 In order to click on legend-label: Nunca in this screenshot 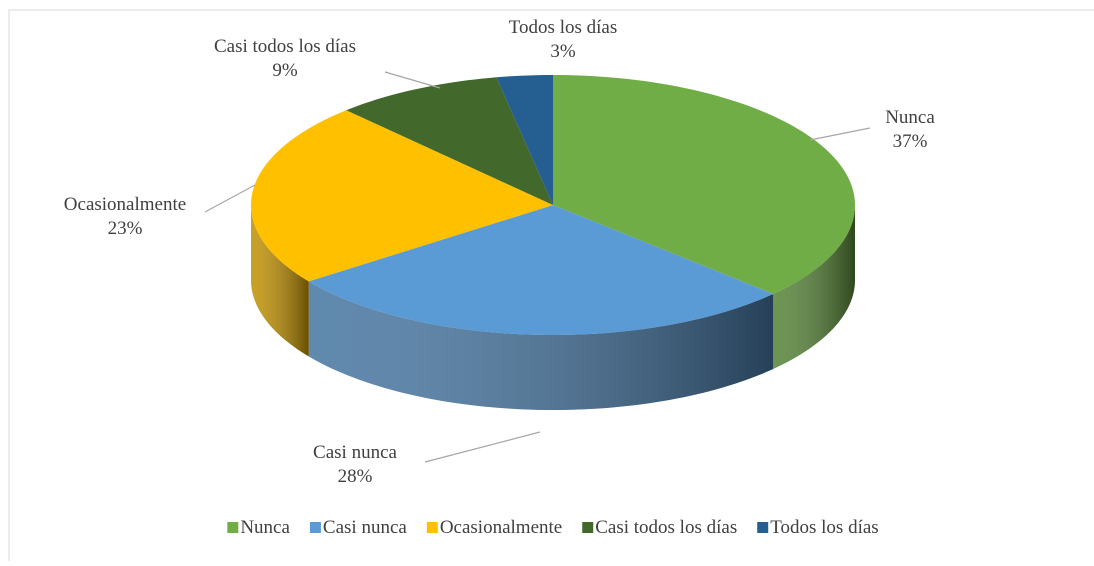, I will do `click(265, 527)`.